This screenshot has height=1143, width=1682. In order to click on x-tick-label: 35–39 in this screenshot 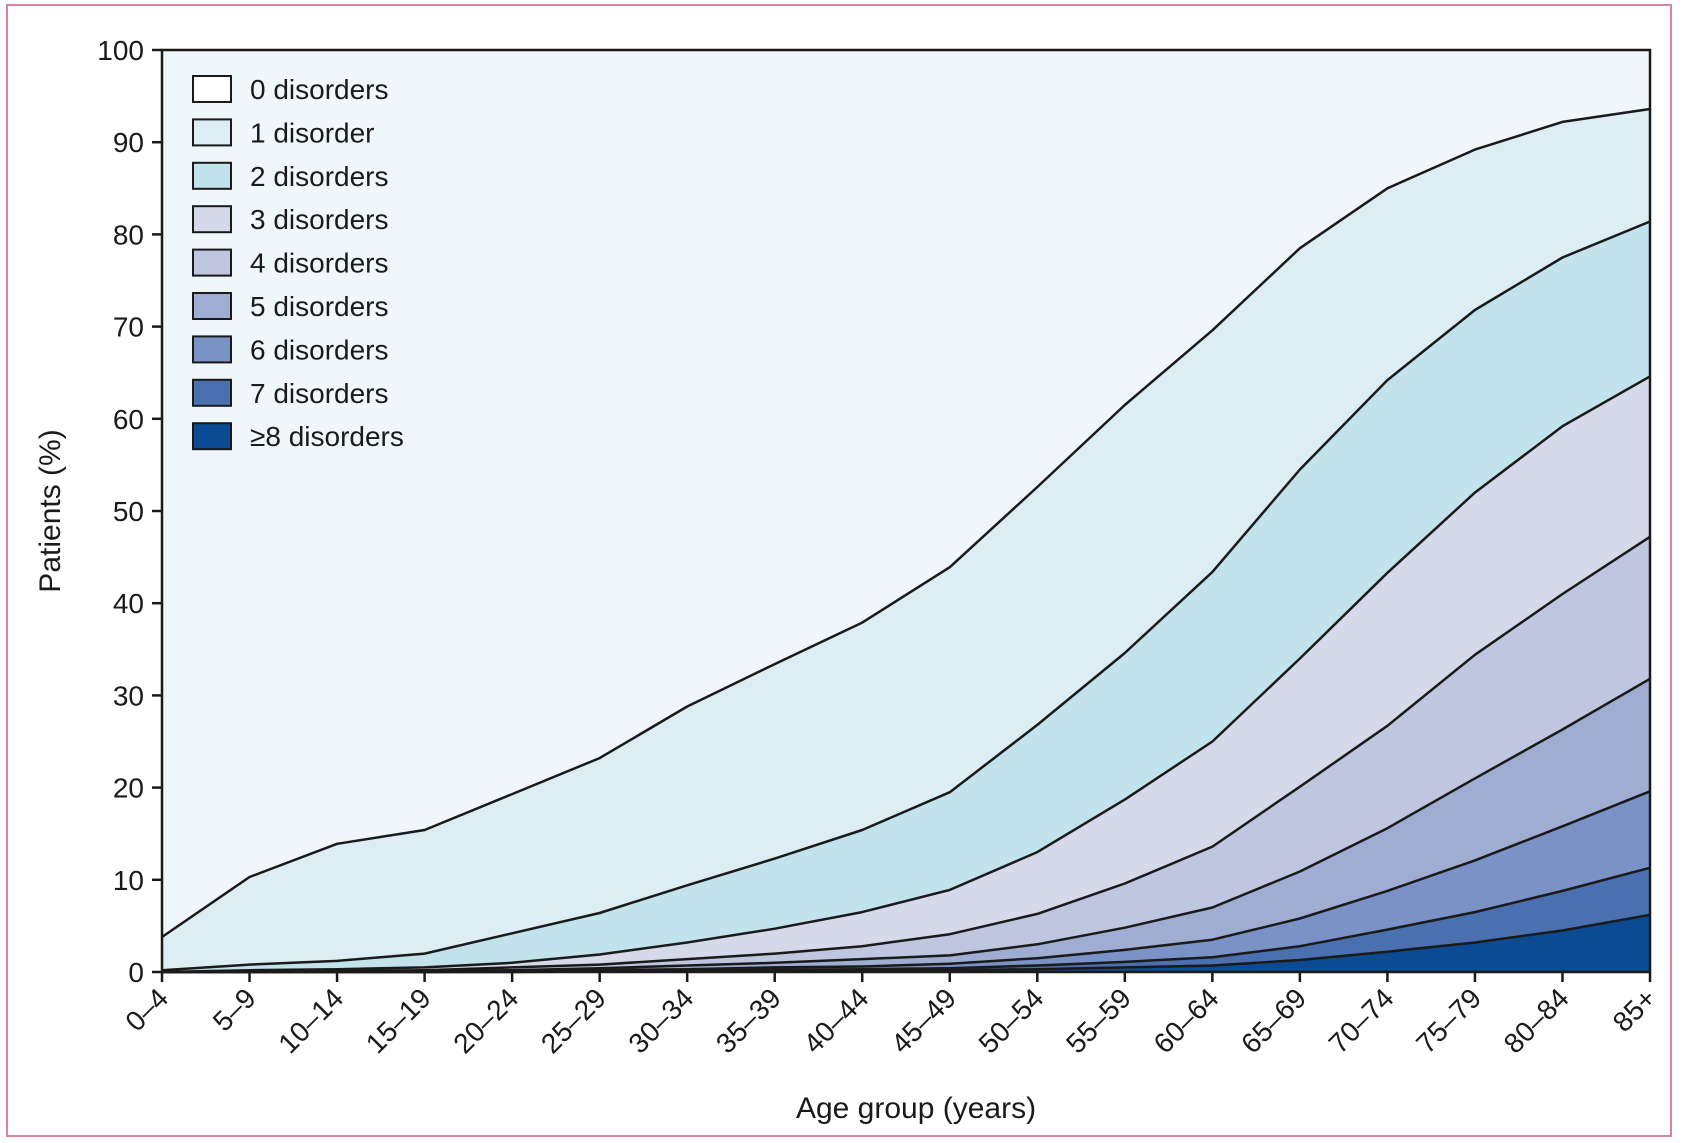, I will do `click(748, 1020)`.